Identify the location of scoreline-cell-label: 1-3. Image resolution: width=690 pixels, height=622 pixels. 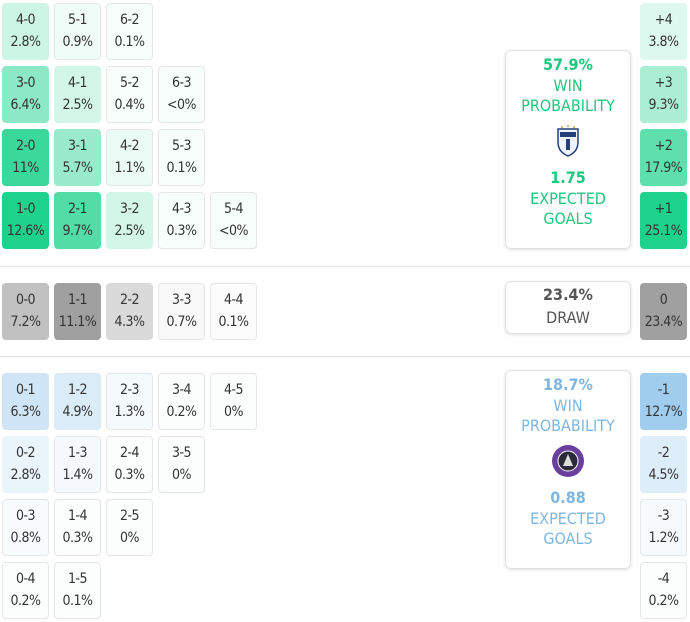
(77, 453).